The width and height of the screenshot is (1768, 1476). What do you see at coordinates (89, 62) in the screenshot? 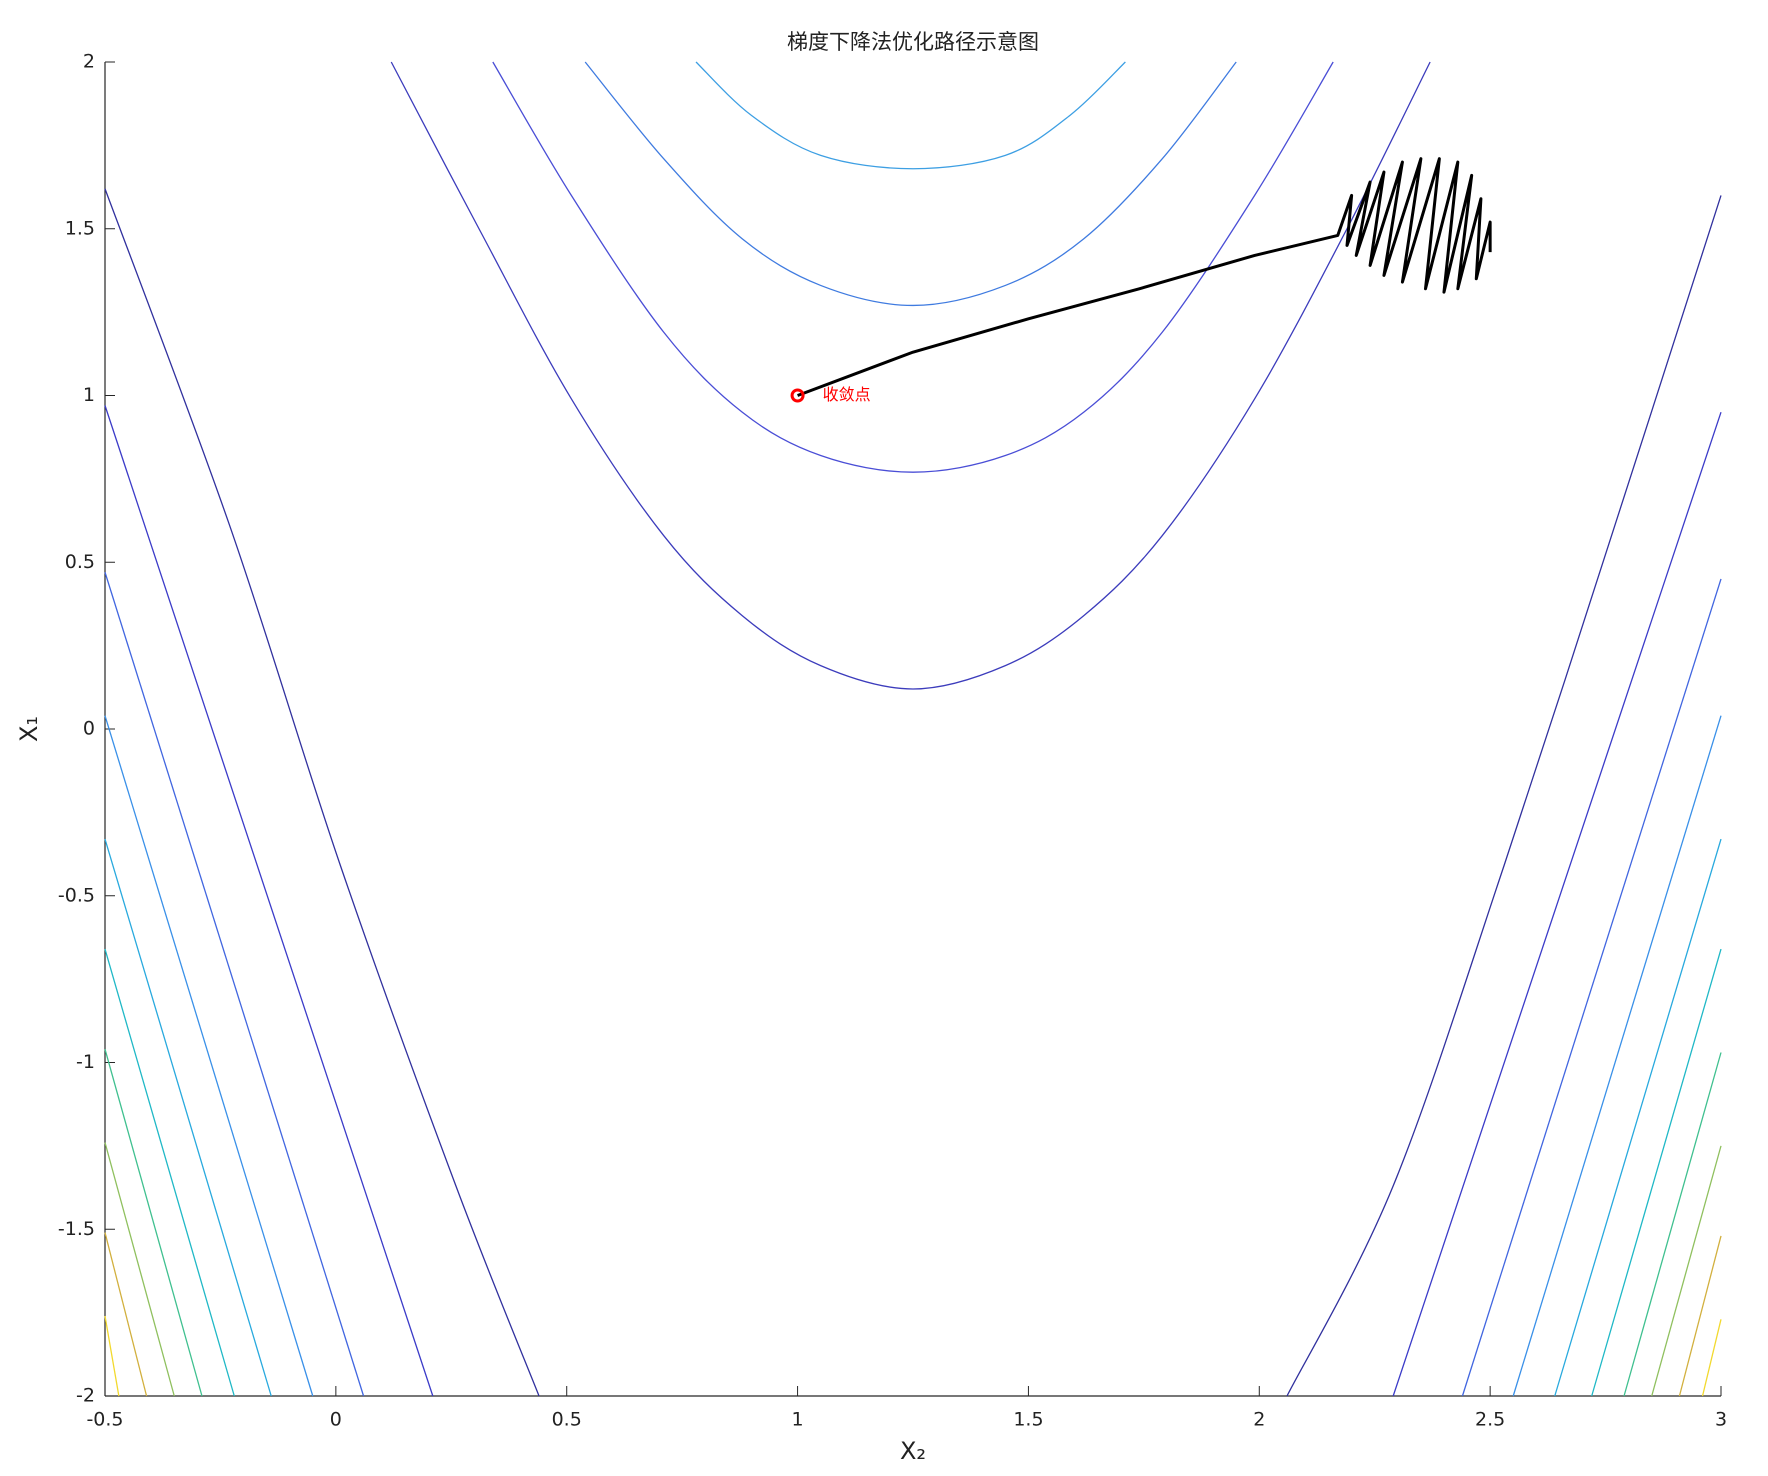
I see `y-tick-label: 2` at bounding box center [89, 62].